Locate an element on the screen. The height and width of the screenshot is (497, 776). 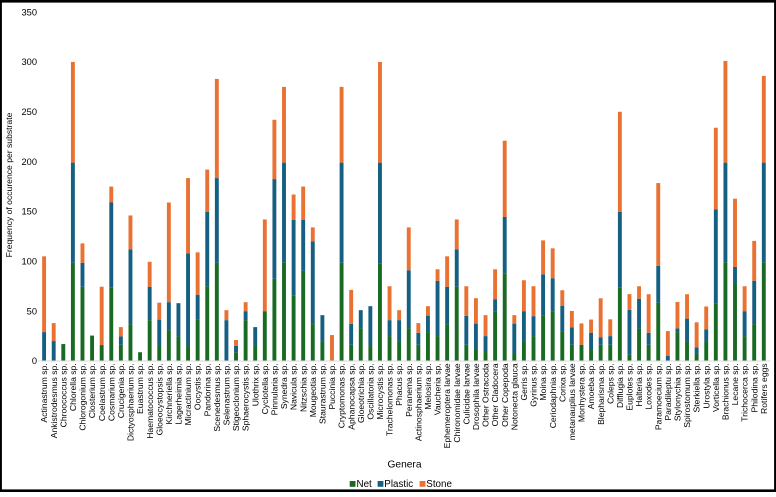
svg-text: Corixa sp. is located at coordinates (562, 382).